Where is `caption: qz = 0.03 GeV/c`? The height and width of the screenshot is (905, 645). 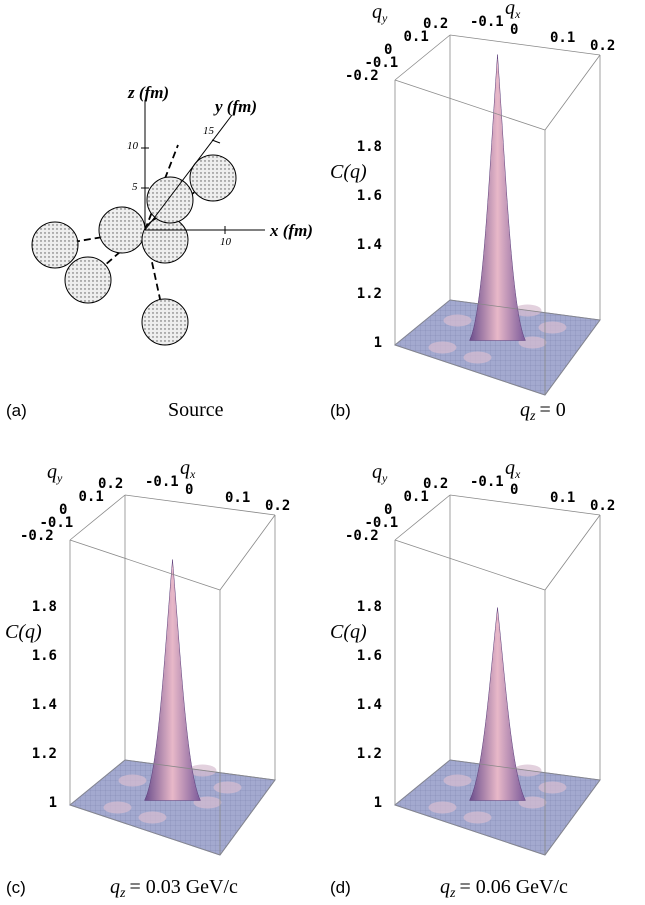
caption: qz = 0.03 GeV/c is located at coordinates (174, 888).